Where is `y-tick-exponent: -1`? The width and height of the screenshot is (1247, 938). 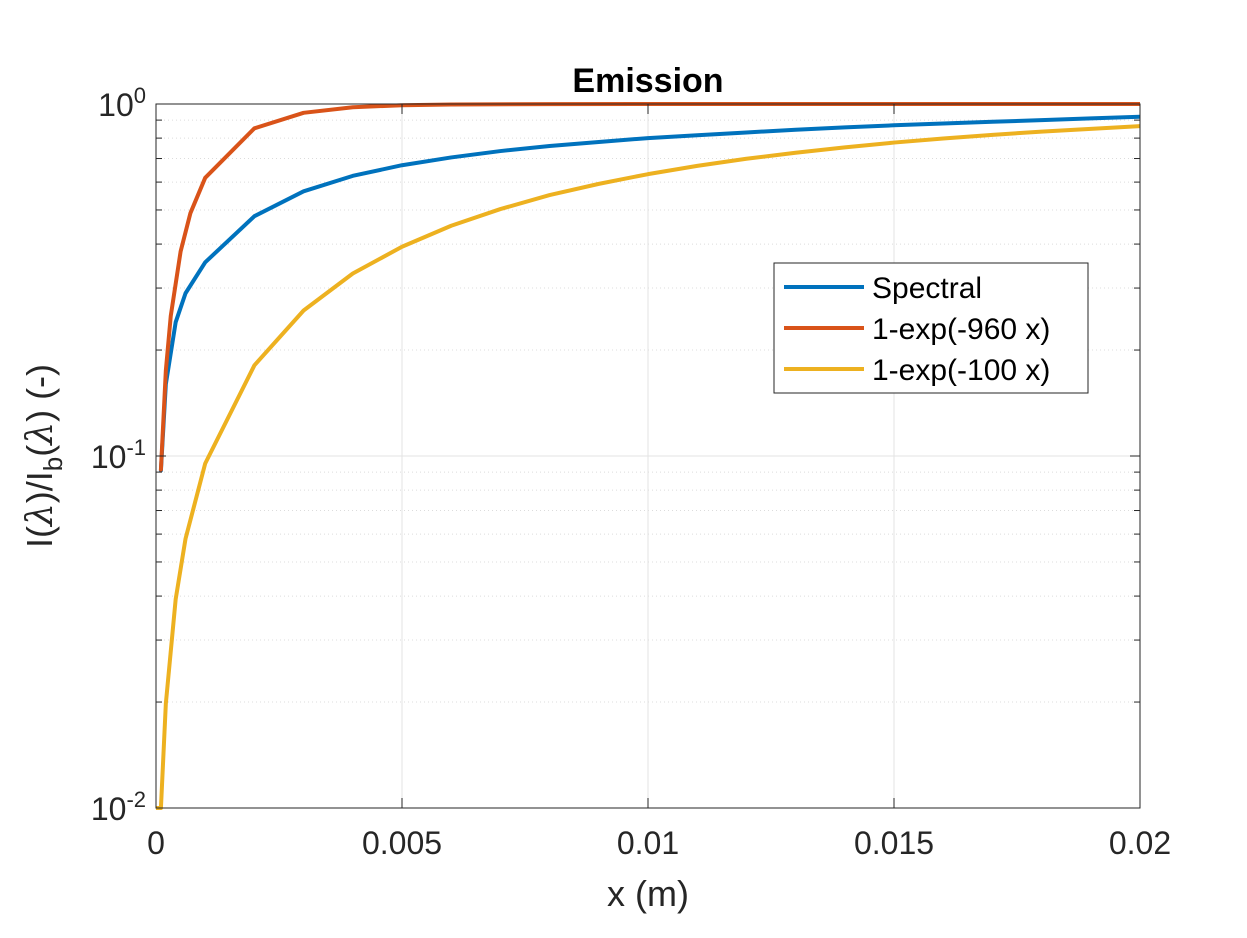
y-tick-exponent: -1 is located at coordinates (136, 447).